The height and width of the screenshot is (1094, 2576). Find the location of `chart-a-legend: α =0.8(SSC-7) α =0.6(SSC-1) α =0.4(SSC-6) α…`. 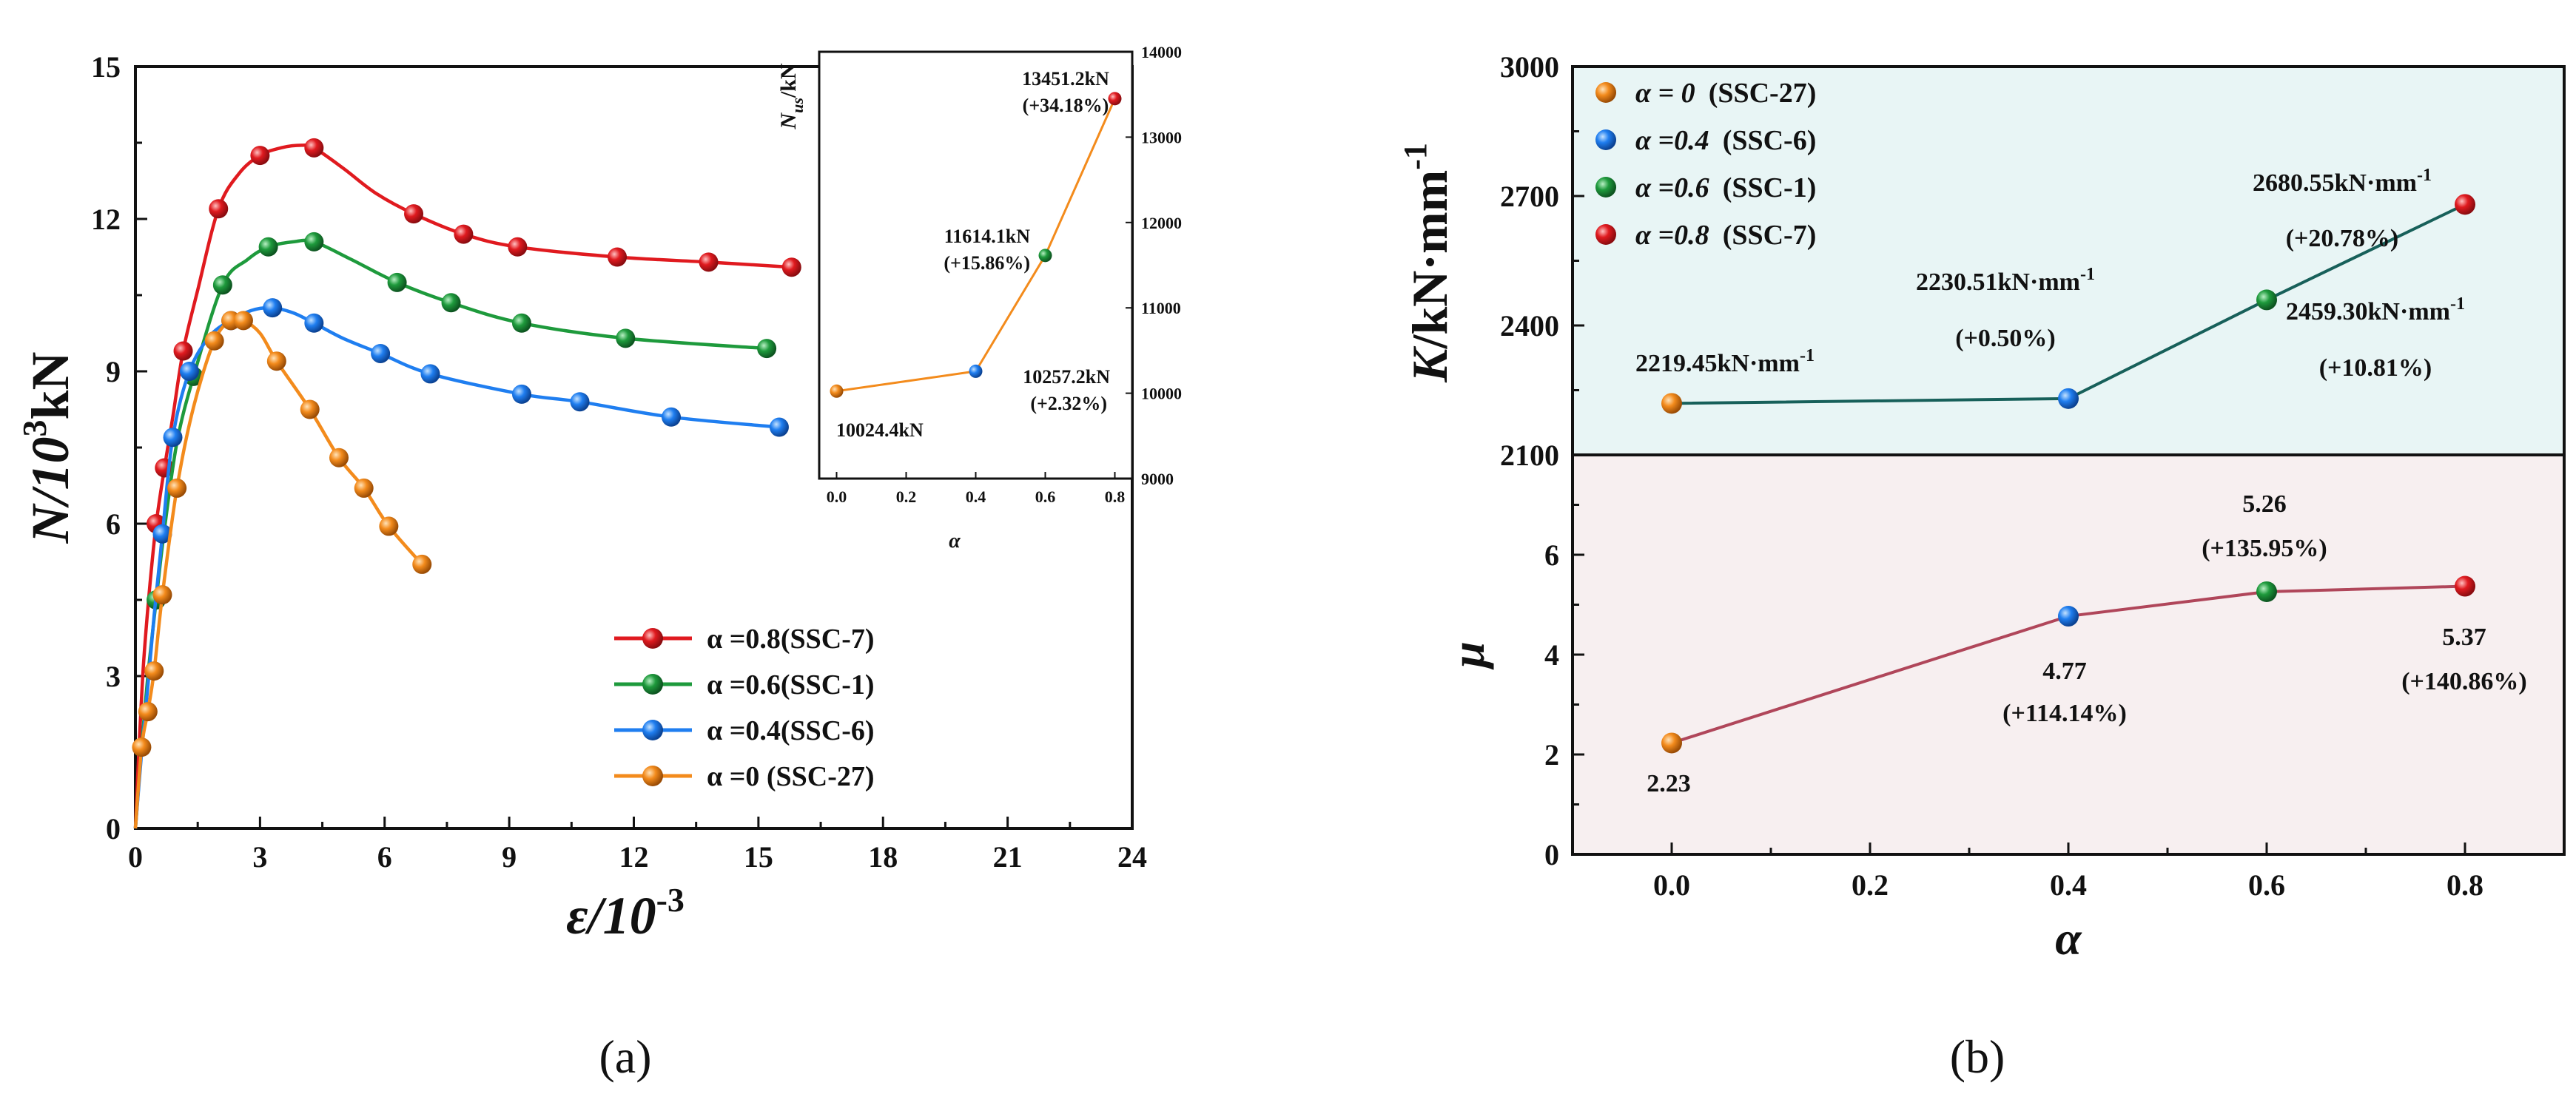

chart-a-legend: α =0.8(SSC-7) α =0.6(SSC-1) α =0.4(SSC-6) α… is located at coordinates (744, 708).